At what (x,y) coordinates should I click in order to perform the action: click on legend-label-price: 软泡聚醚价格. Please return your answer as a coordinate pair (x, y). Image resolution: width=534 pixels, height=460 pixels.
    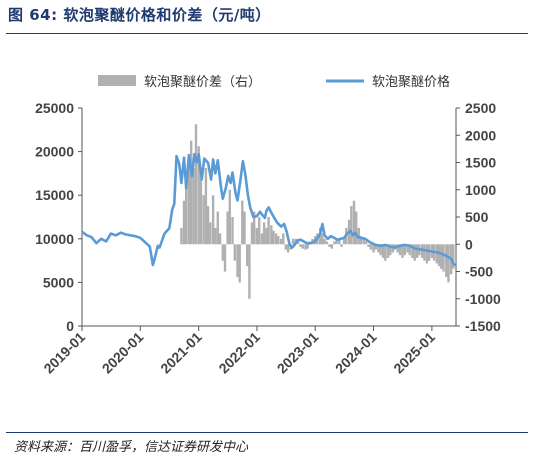
    Looking at the image, I should click on (411, 82).